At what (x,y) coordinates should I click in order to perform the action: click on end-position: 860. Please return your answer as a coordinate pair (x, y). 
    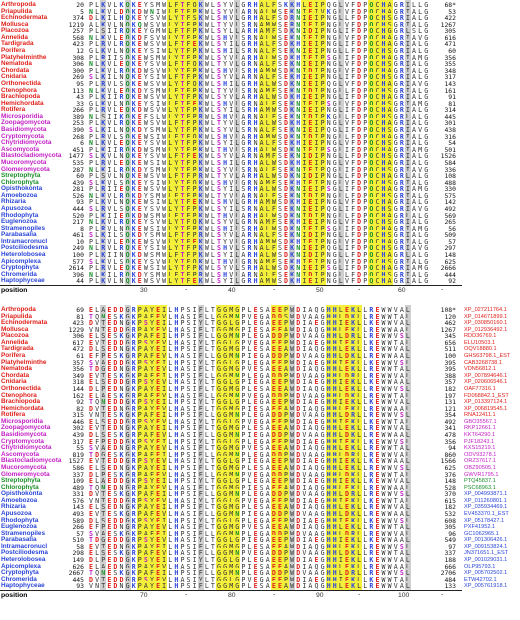
    Looking at the image, I should click on (450, 454).